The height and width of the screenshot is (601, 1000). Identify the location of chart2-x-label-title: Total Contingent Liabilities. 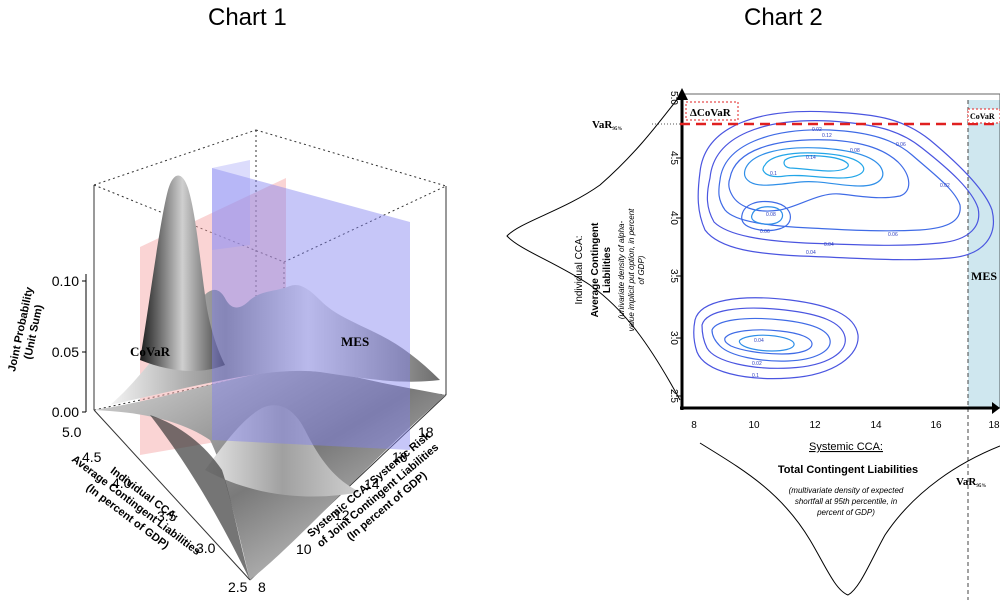
(848, 470).